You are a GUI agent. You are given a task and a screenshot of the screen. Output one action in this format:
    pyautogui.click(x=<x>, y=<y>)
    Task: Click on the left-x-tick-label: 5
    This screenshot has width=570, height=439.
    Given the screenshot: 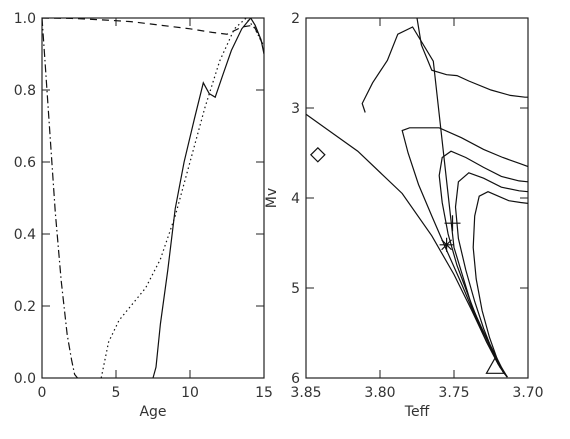 What is the action you would take?
    pyautogui.click(x=116, y=393)
    